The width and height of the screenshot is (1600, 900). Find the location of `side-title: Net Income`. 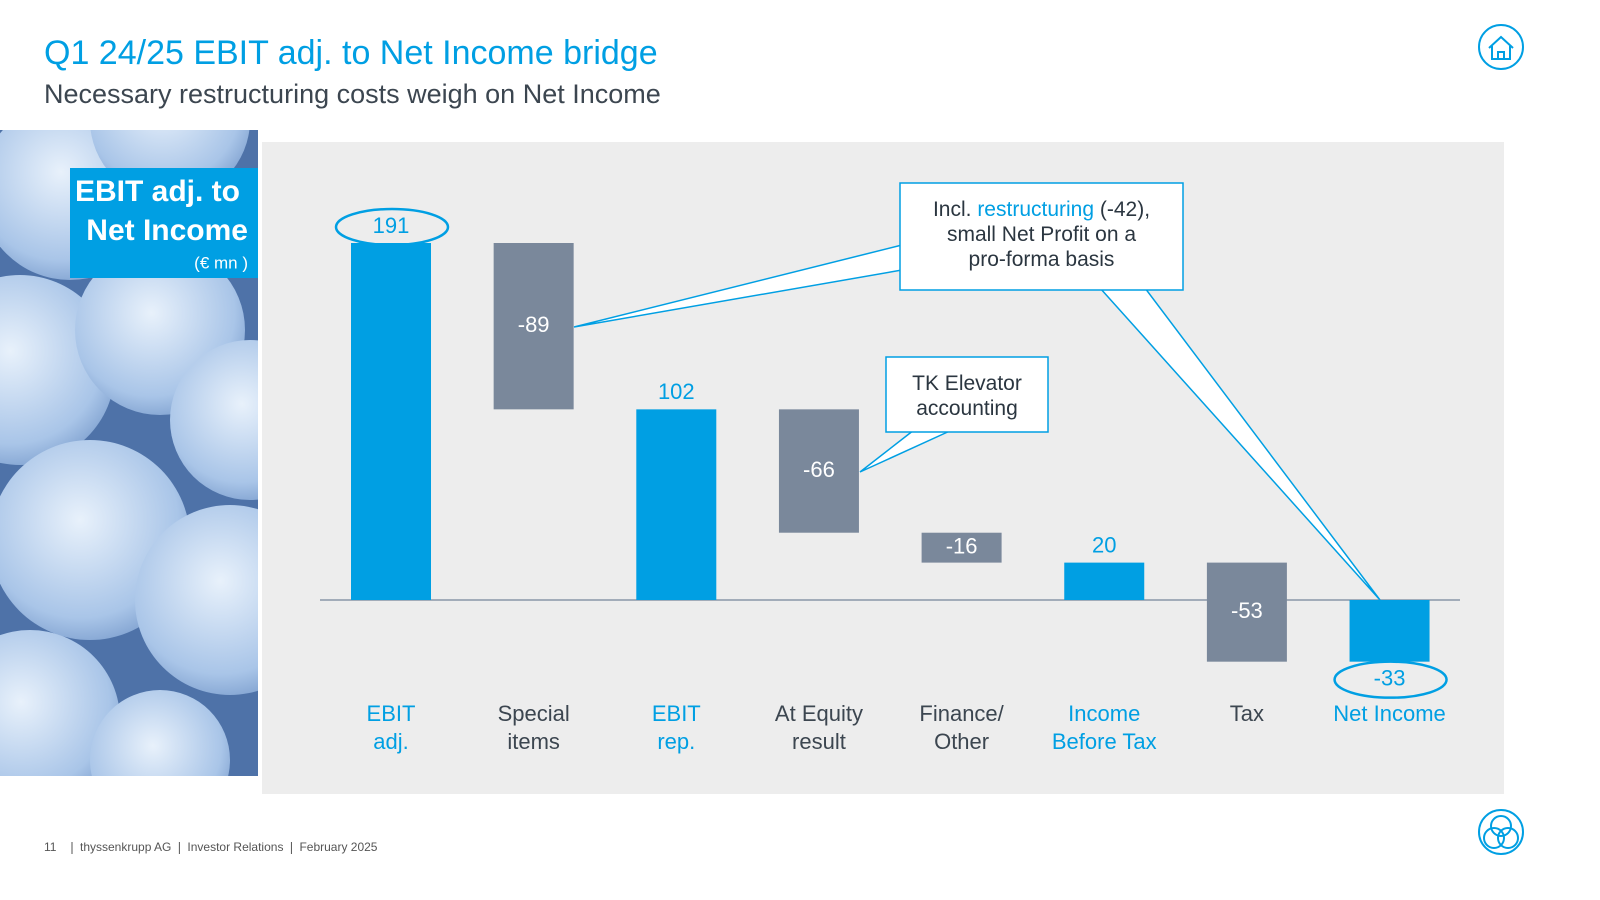

side-title: Net Income is located at coordinates (167, 230).